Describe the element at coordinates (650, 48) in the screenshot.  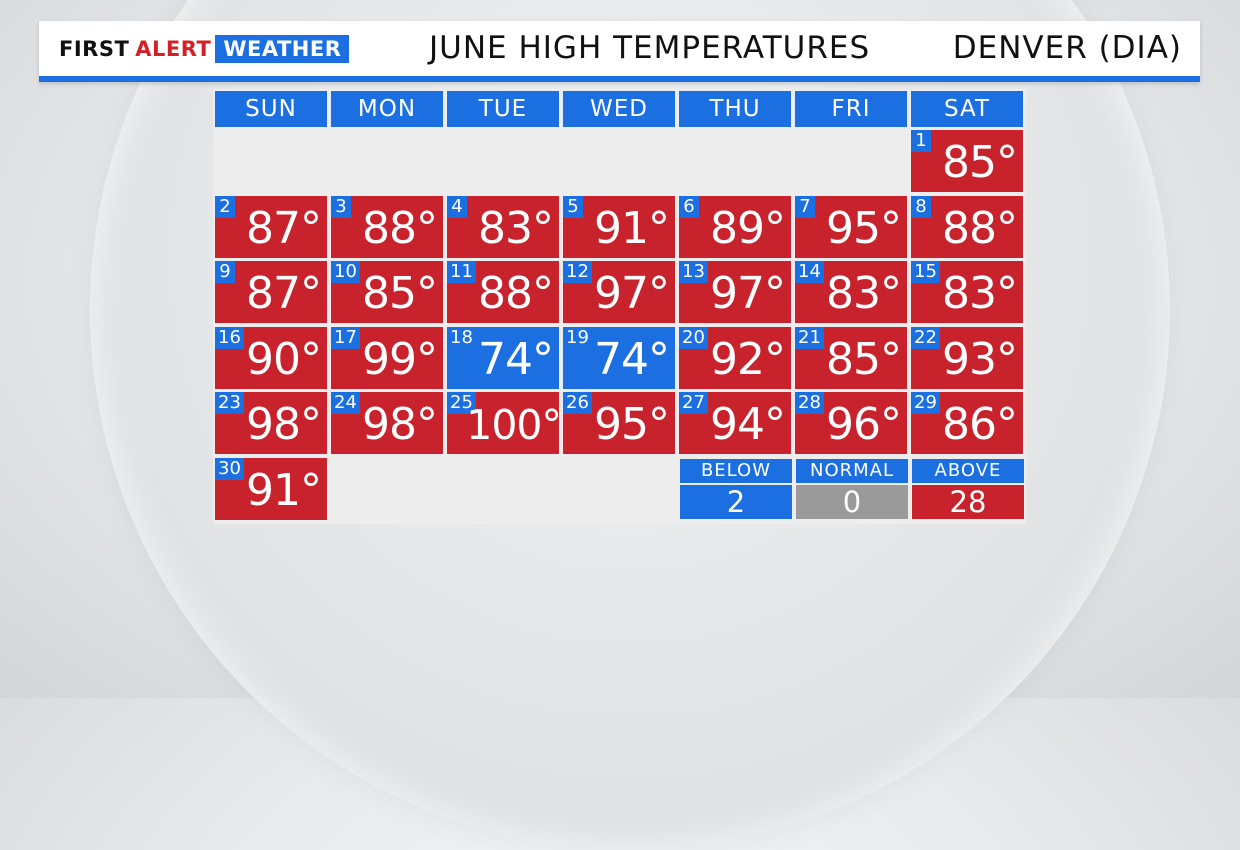
I see `page-title: JUNE HIGH TEMPERATURES` at that location.